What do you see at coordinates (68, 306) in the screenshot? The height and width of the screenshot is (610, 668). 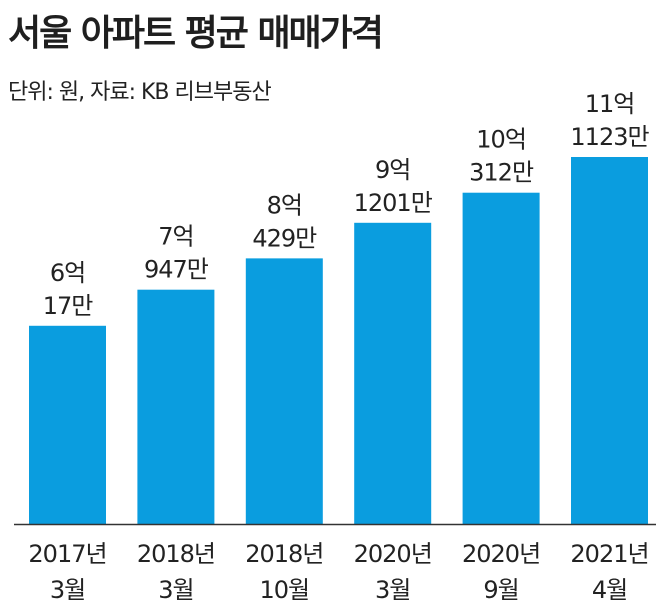 I see `data-label-1-line2: 17만` at bounding box center [68, 306].